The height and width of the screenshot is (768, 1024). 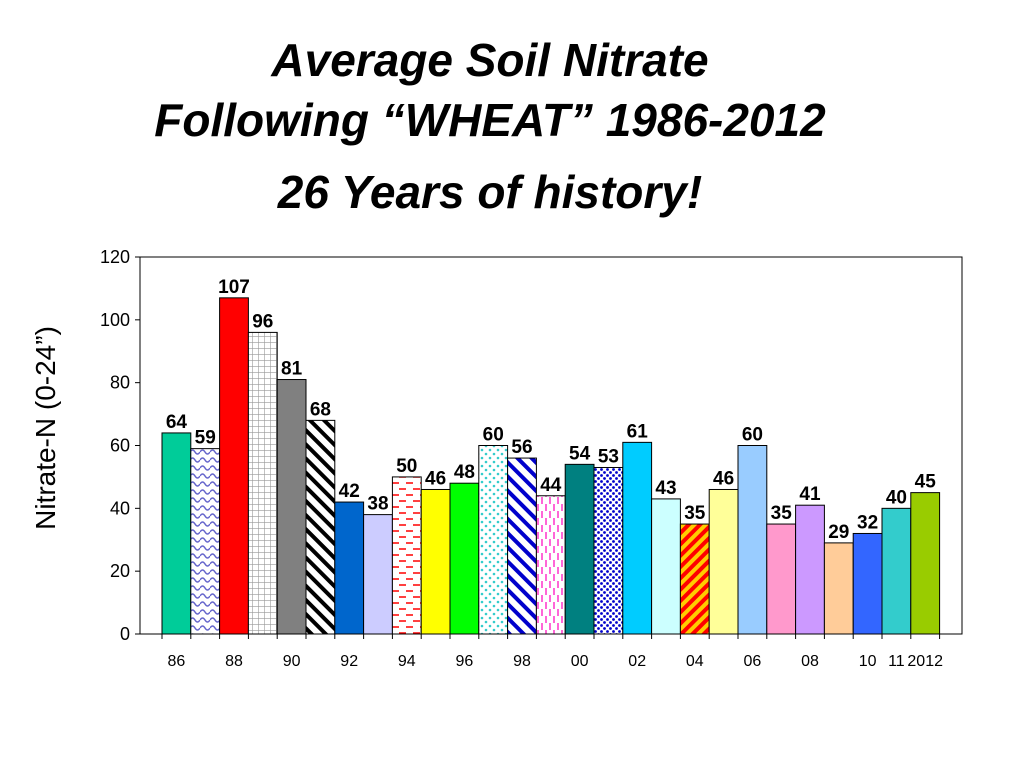 What do you see at coordinates (608, 456) in the screenshot?
I see `data-label: 53` at bounding box center [608, 456].